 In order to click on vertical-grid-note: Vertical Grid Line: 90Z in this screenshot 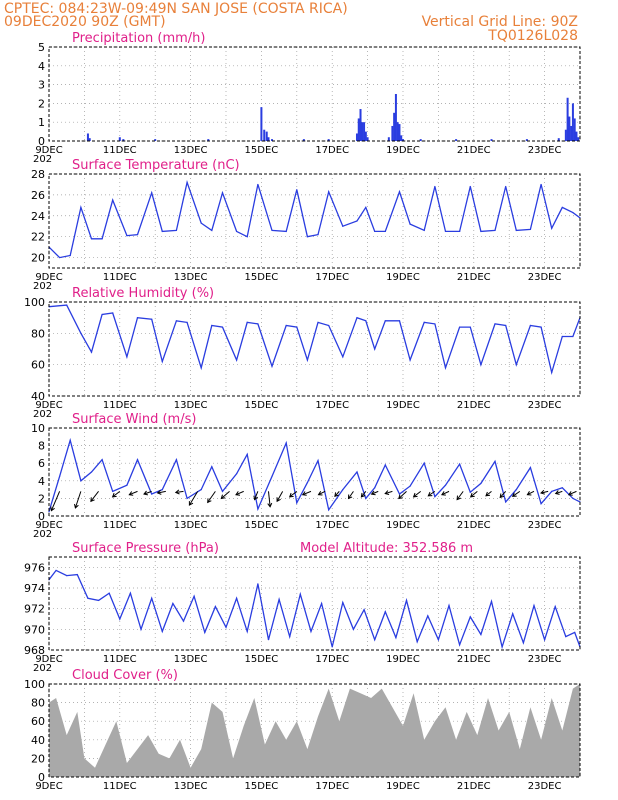, I will do `click(500, 22)`.